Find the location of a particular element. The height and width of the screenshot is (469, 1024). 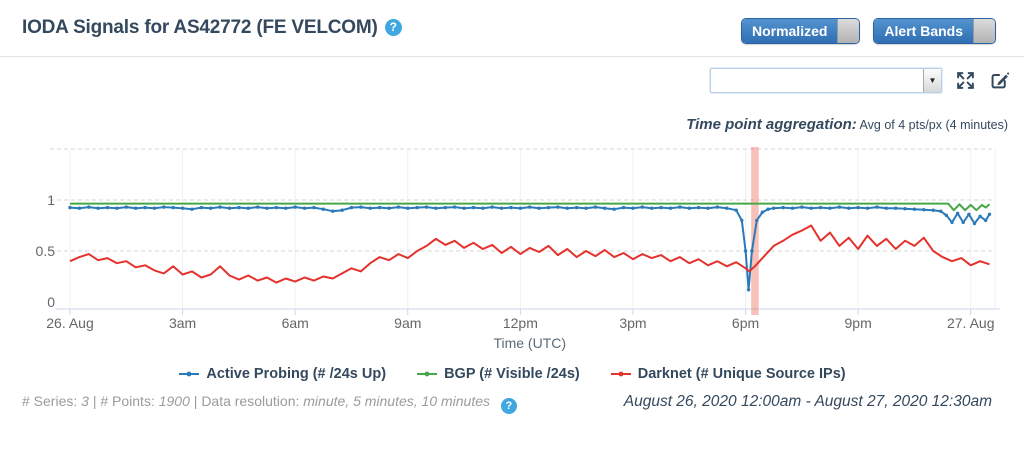

toggle-knob-icon is located at coordinates (848, 31).